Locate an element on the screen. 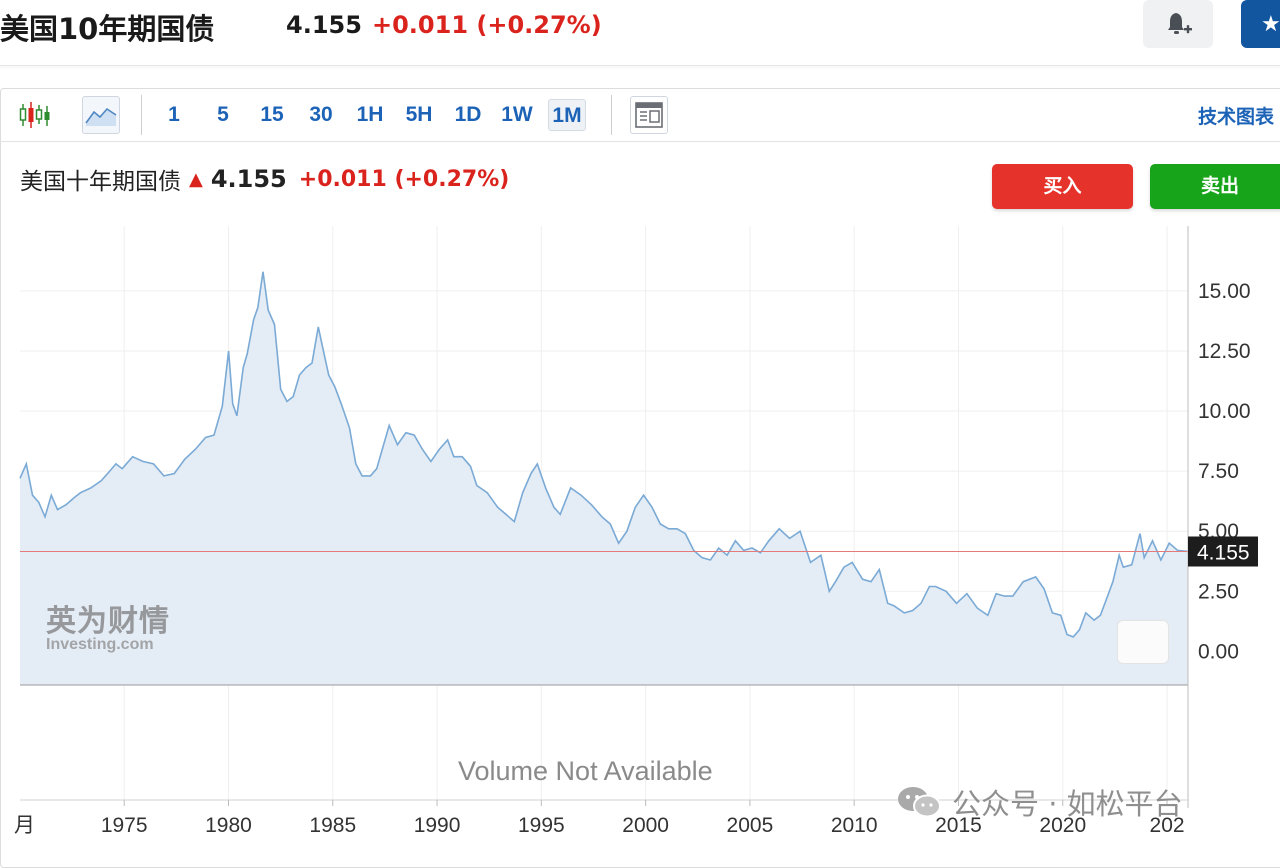 The height and width of the screenshot is (868, 1280). x-tick-label: 2015 is located at coordinates (958, 825).